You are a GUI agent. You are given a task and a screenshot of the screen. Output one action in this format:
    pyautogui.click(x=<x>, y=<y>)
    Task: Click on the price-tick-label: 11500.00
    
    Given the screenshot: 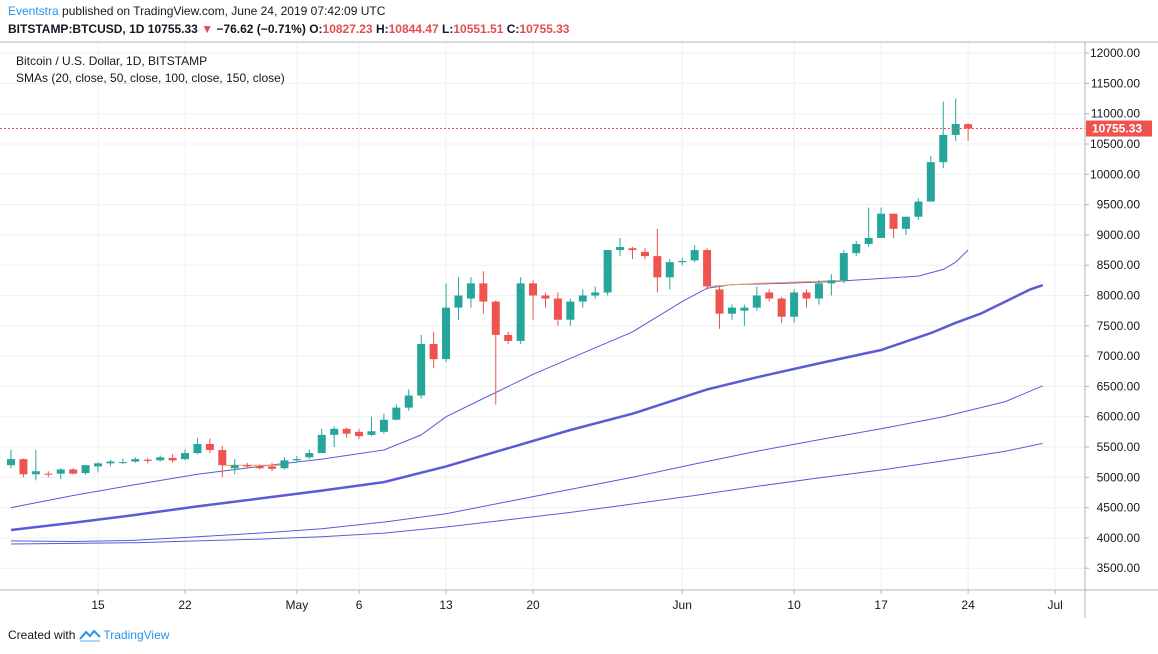 What is the action you would take?
    pyautogui.click(x=1115, y=83)
    